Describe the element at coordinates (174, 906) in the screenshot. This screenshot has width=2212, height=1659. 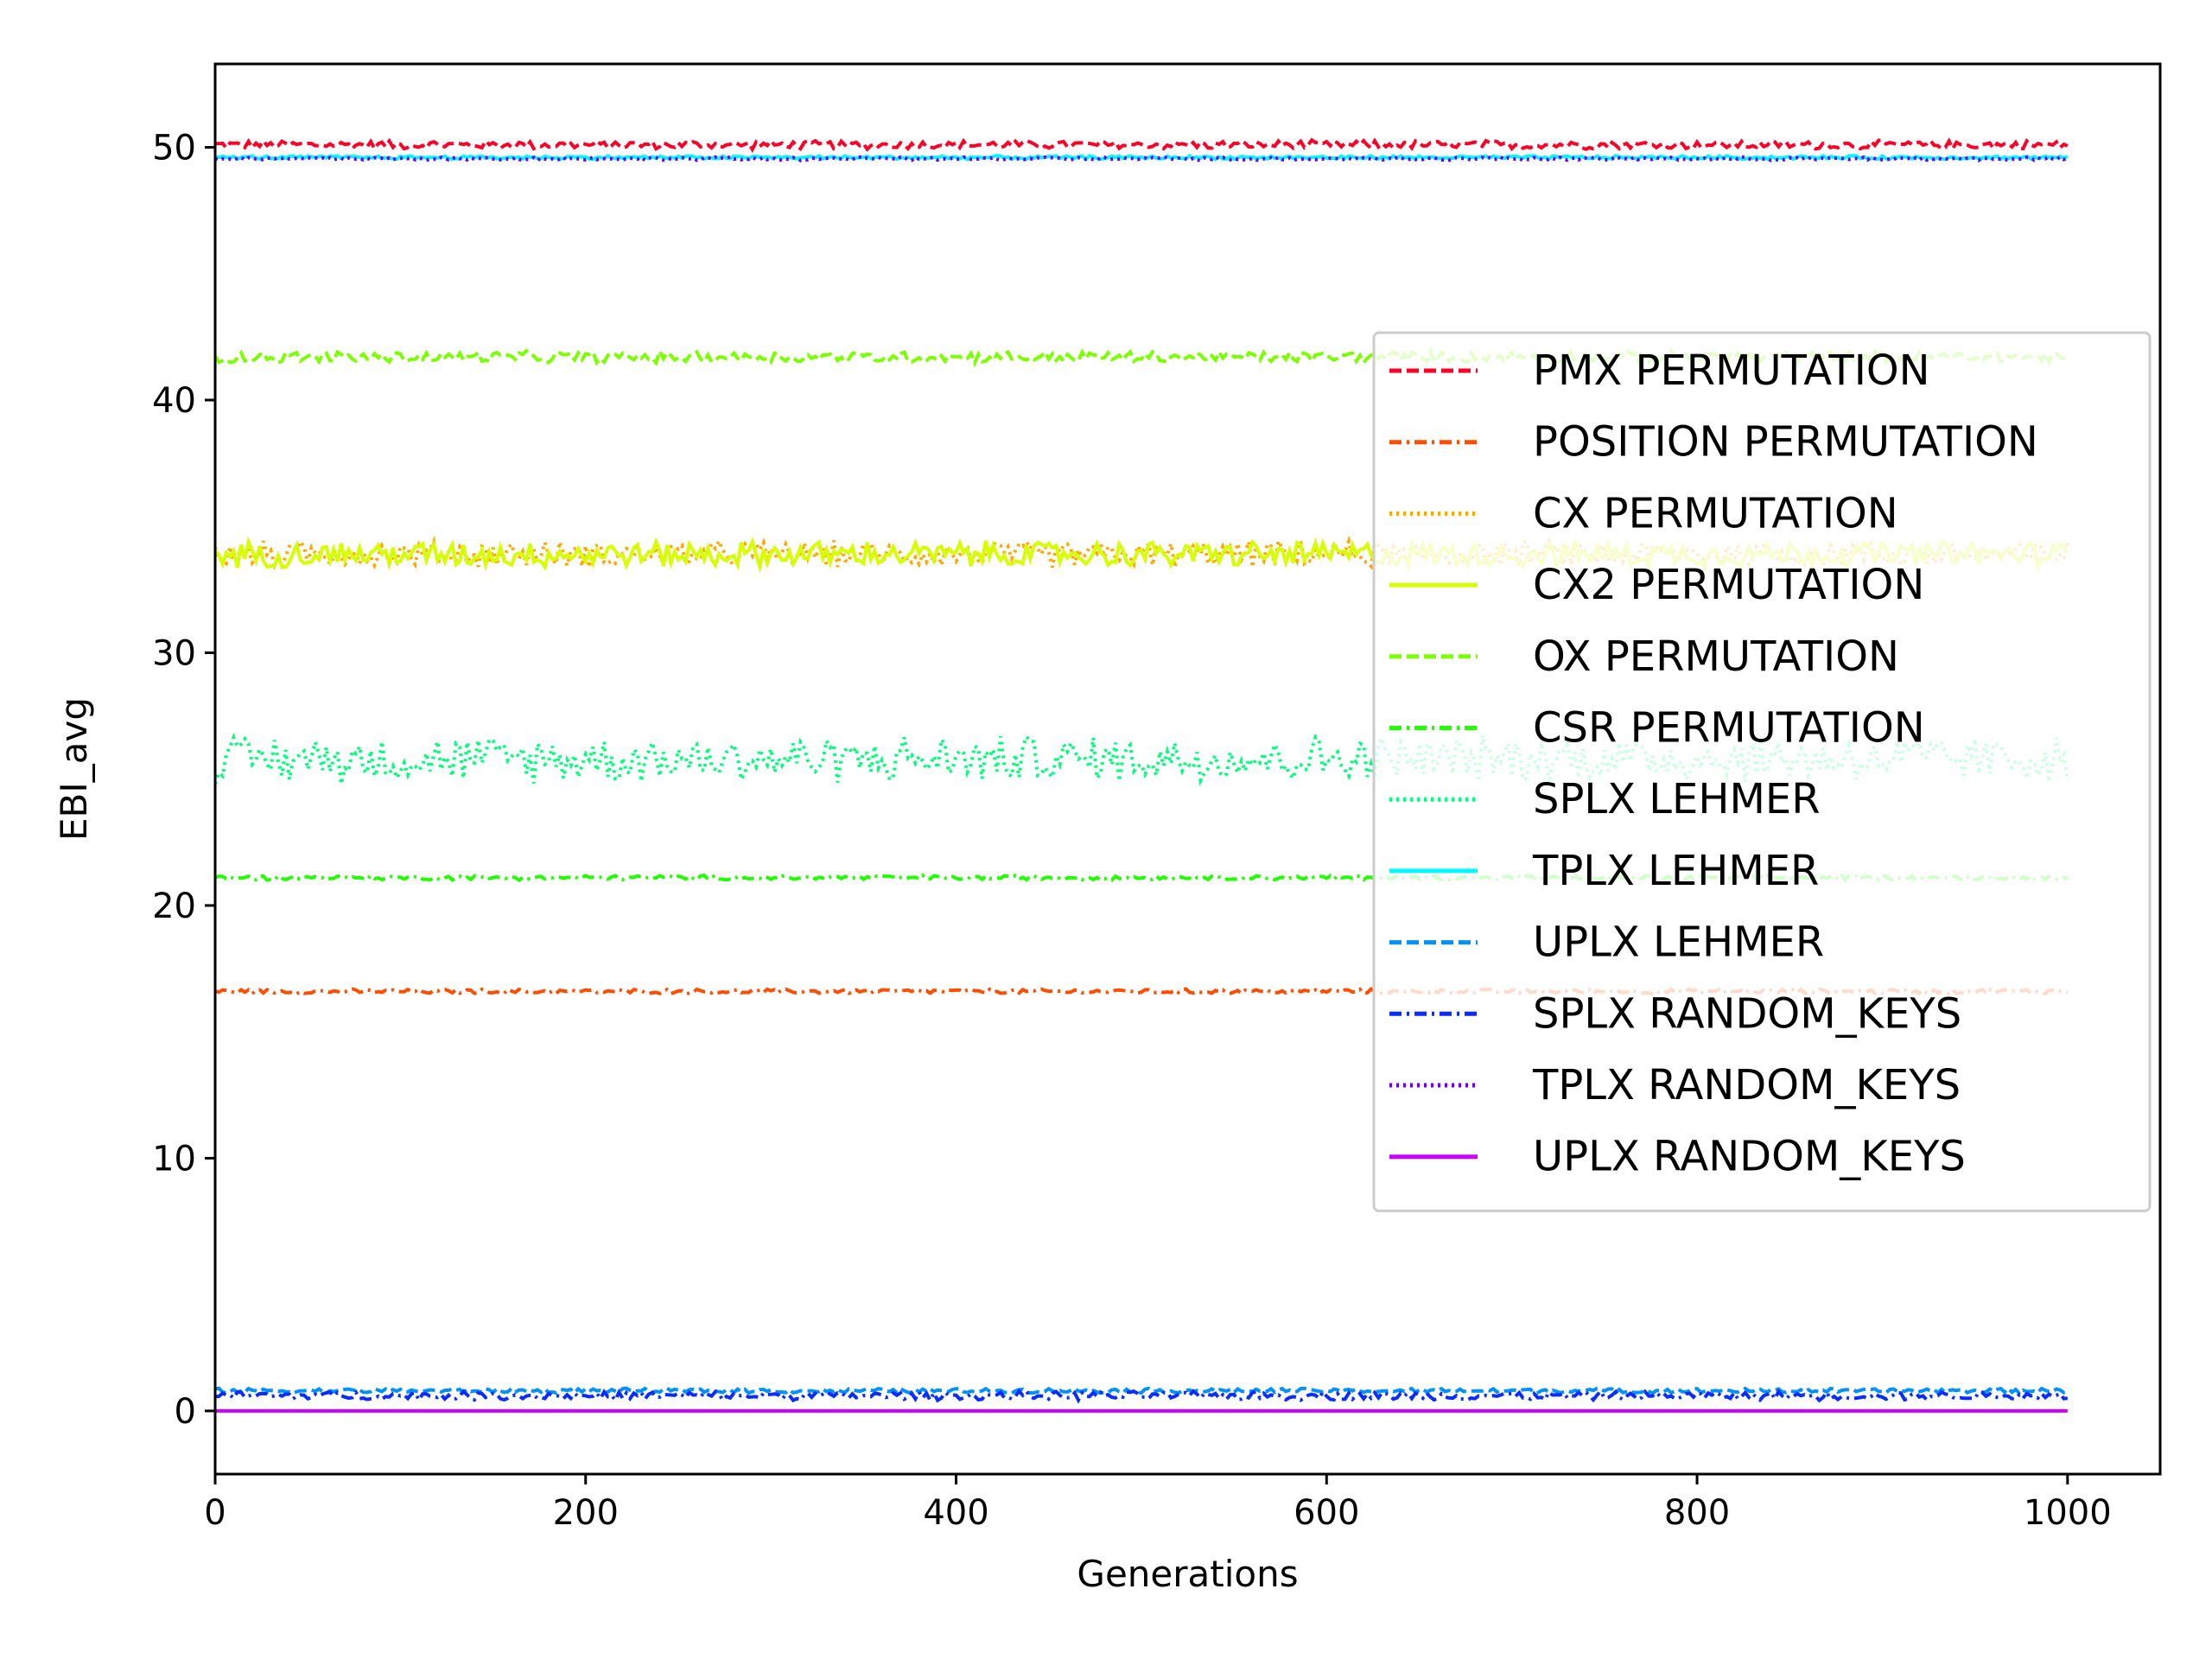
I see `y-tick-label: 20` at that location.